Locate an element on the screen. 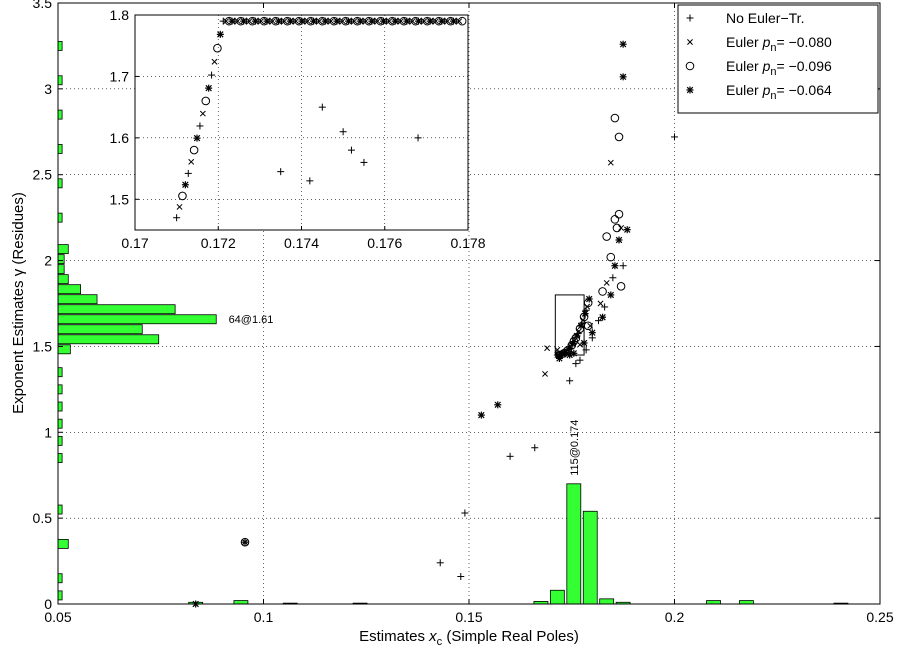 The height and width of the screenshot is (655, 901). point-euler-080-d2 is located at coordinates (600, 303).